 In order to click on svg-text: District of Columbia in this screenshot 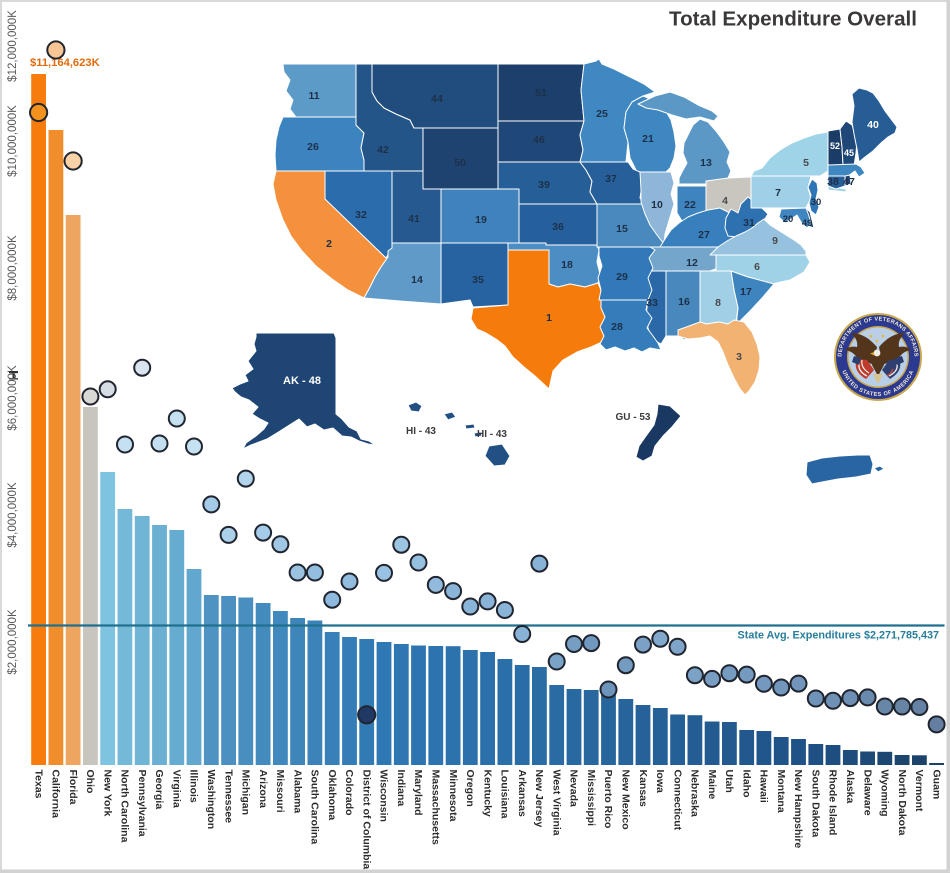, I will do `click(366, 820)`.